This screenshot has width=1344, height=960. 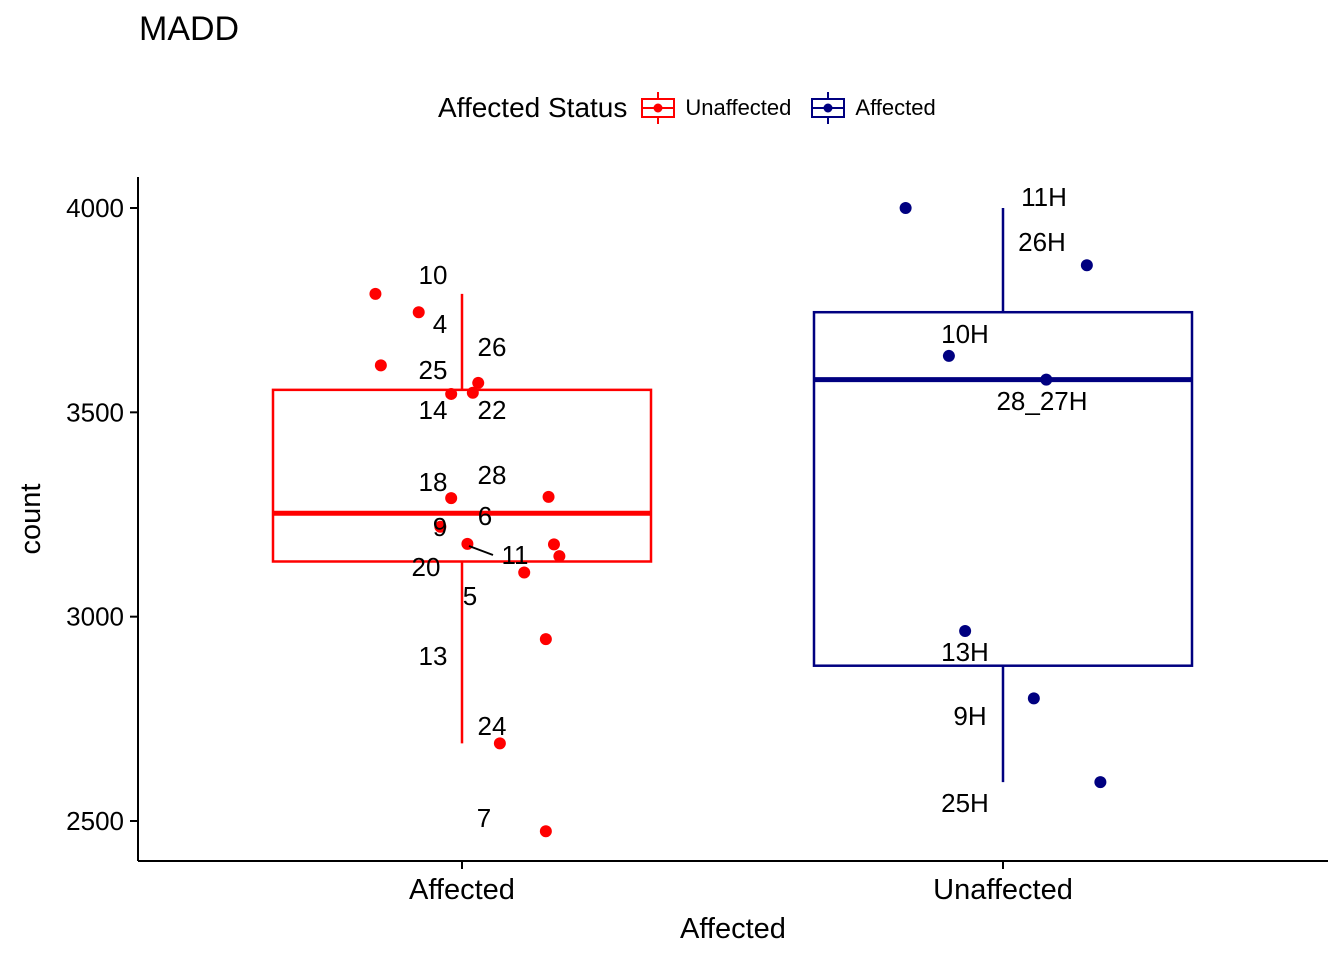 What do you see at coordinates (969, 716) in the screenshot?
I see `point-label: 9H` at bounding box center [969, 716].